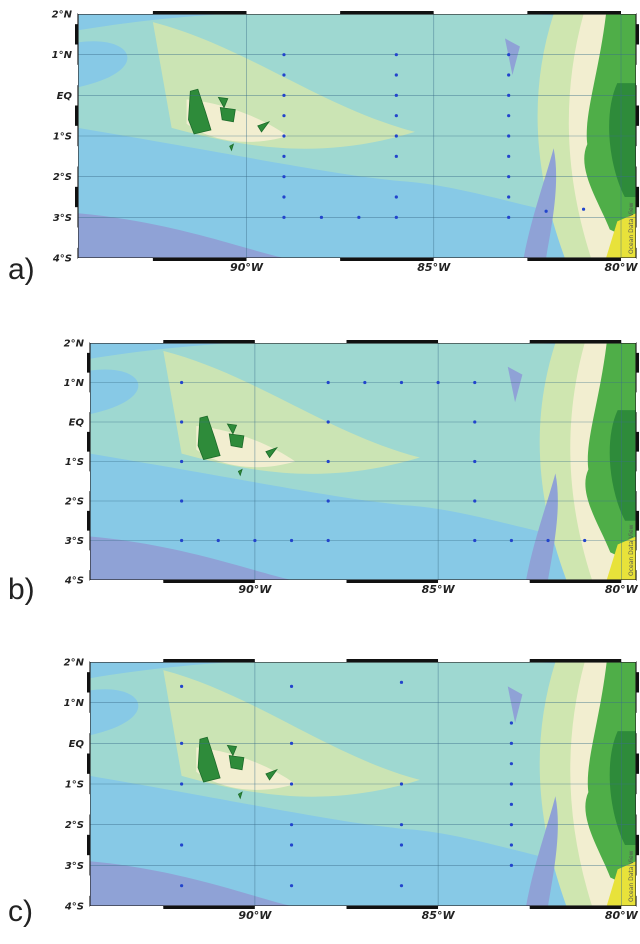 This screenshot has width=640, height=944. Describe the element at coordinates (74, 383) in the screenshot. I see `lat-label: 1°N` at that location.